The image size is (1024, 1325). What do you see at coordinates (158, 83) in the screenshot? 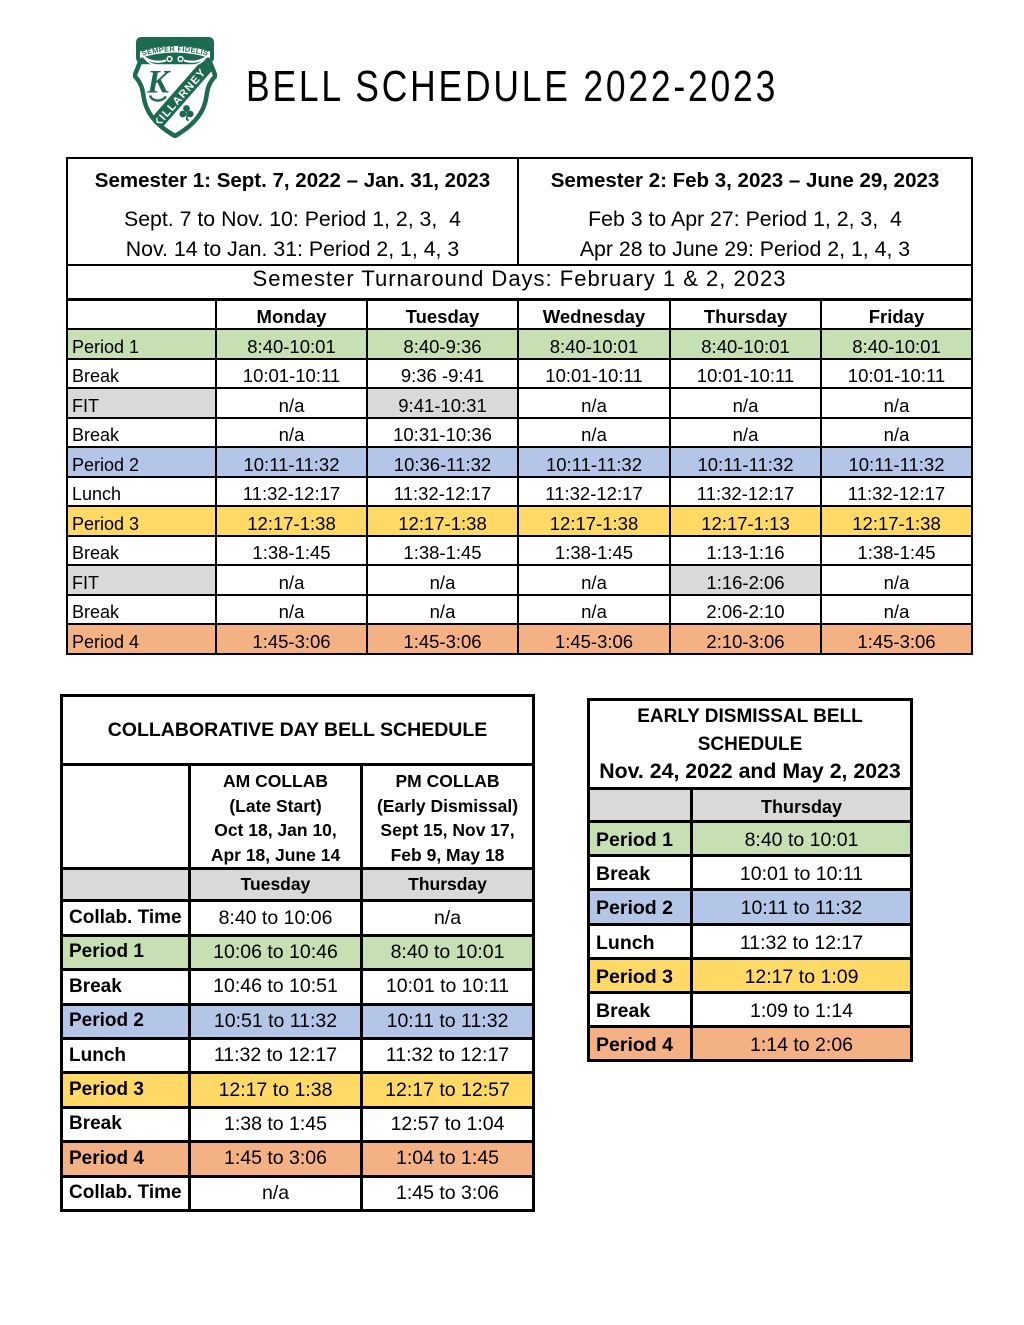
I see `svg-text: K` at bounding box center [158, 83].